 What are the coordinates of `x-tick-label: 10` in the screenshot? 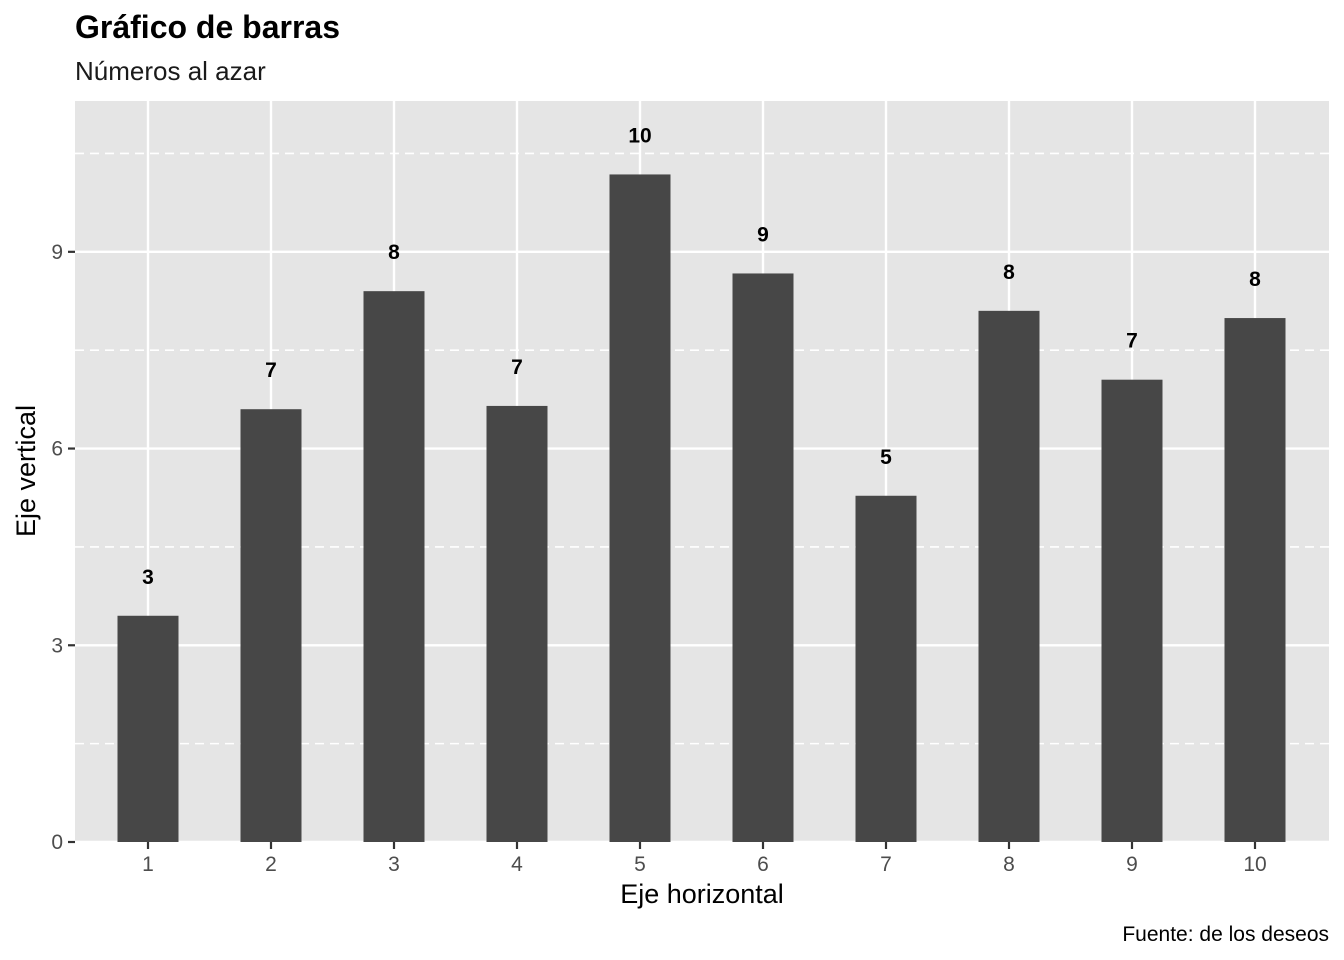 It's located at (1254, 864).